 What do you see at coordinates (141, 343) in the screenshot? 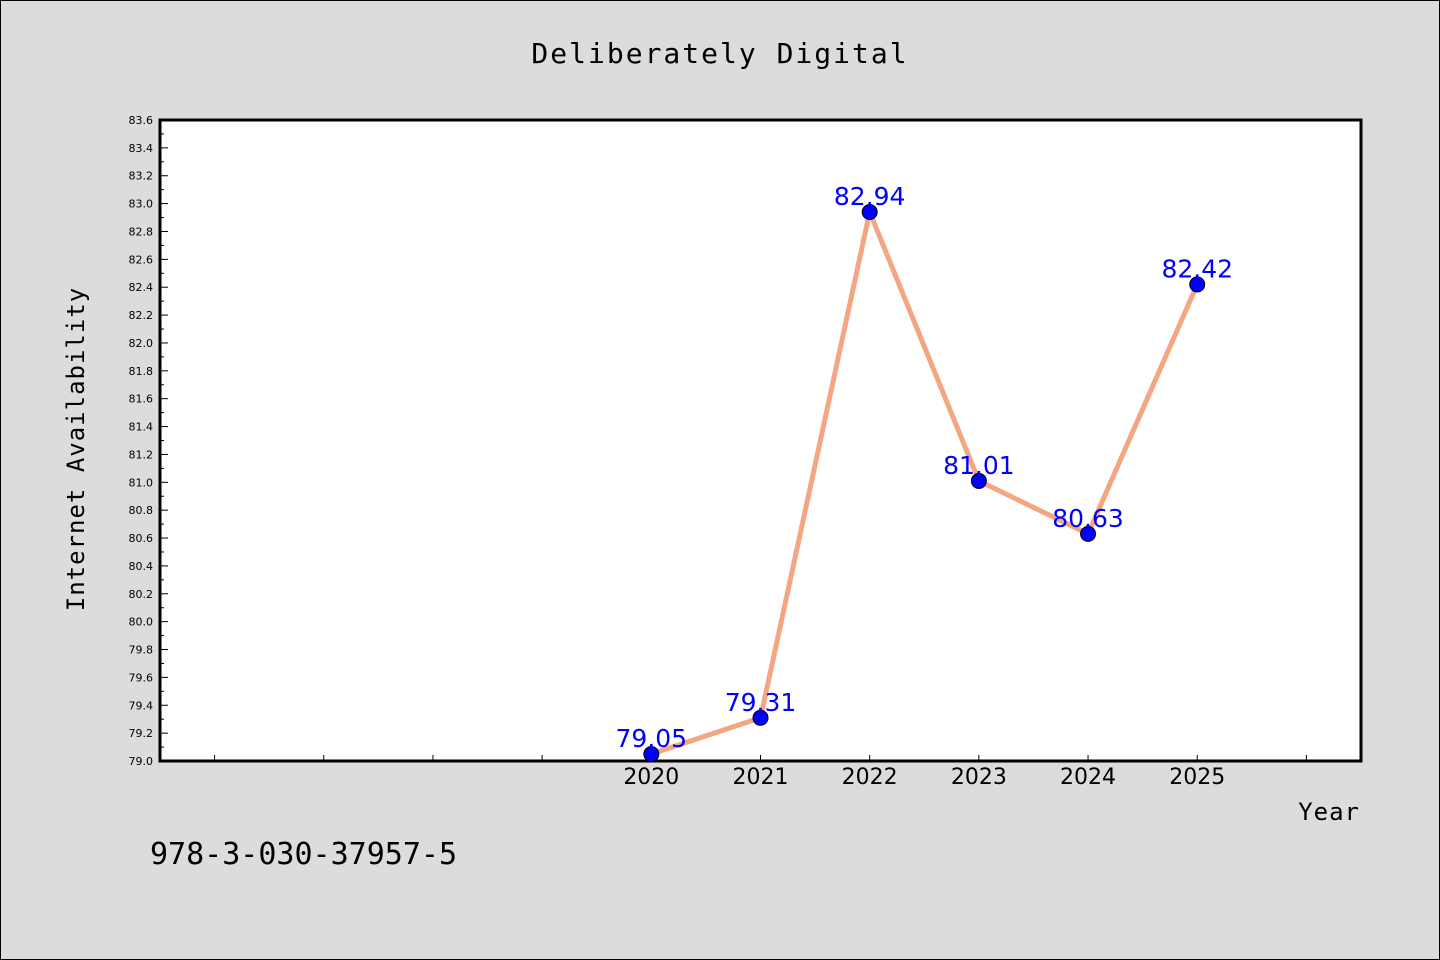
I see `y-tick-label: 82.0` at bounding box center [141, 343].